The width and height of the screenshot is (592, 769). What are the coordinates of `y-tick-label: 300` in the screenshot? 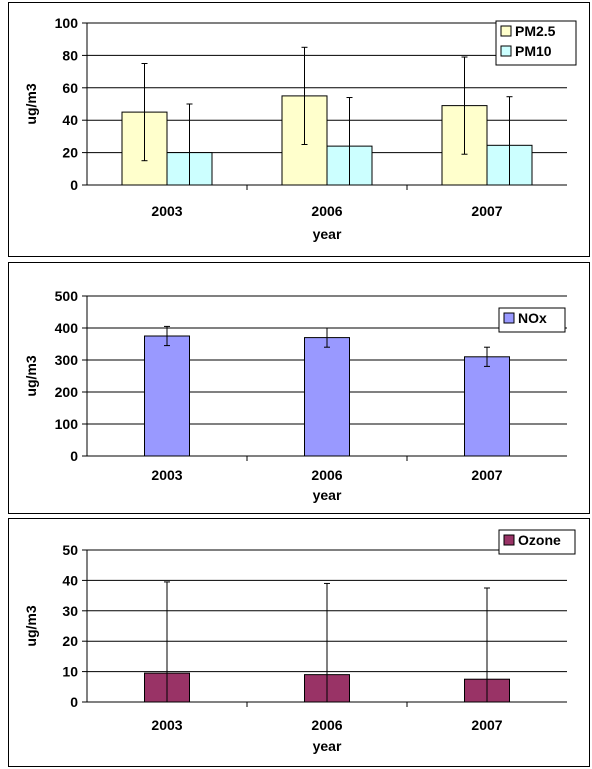 It's located at (67, 360).